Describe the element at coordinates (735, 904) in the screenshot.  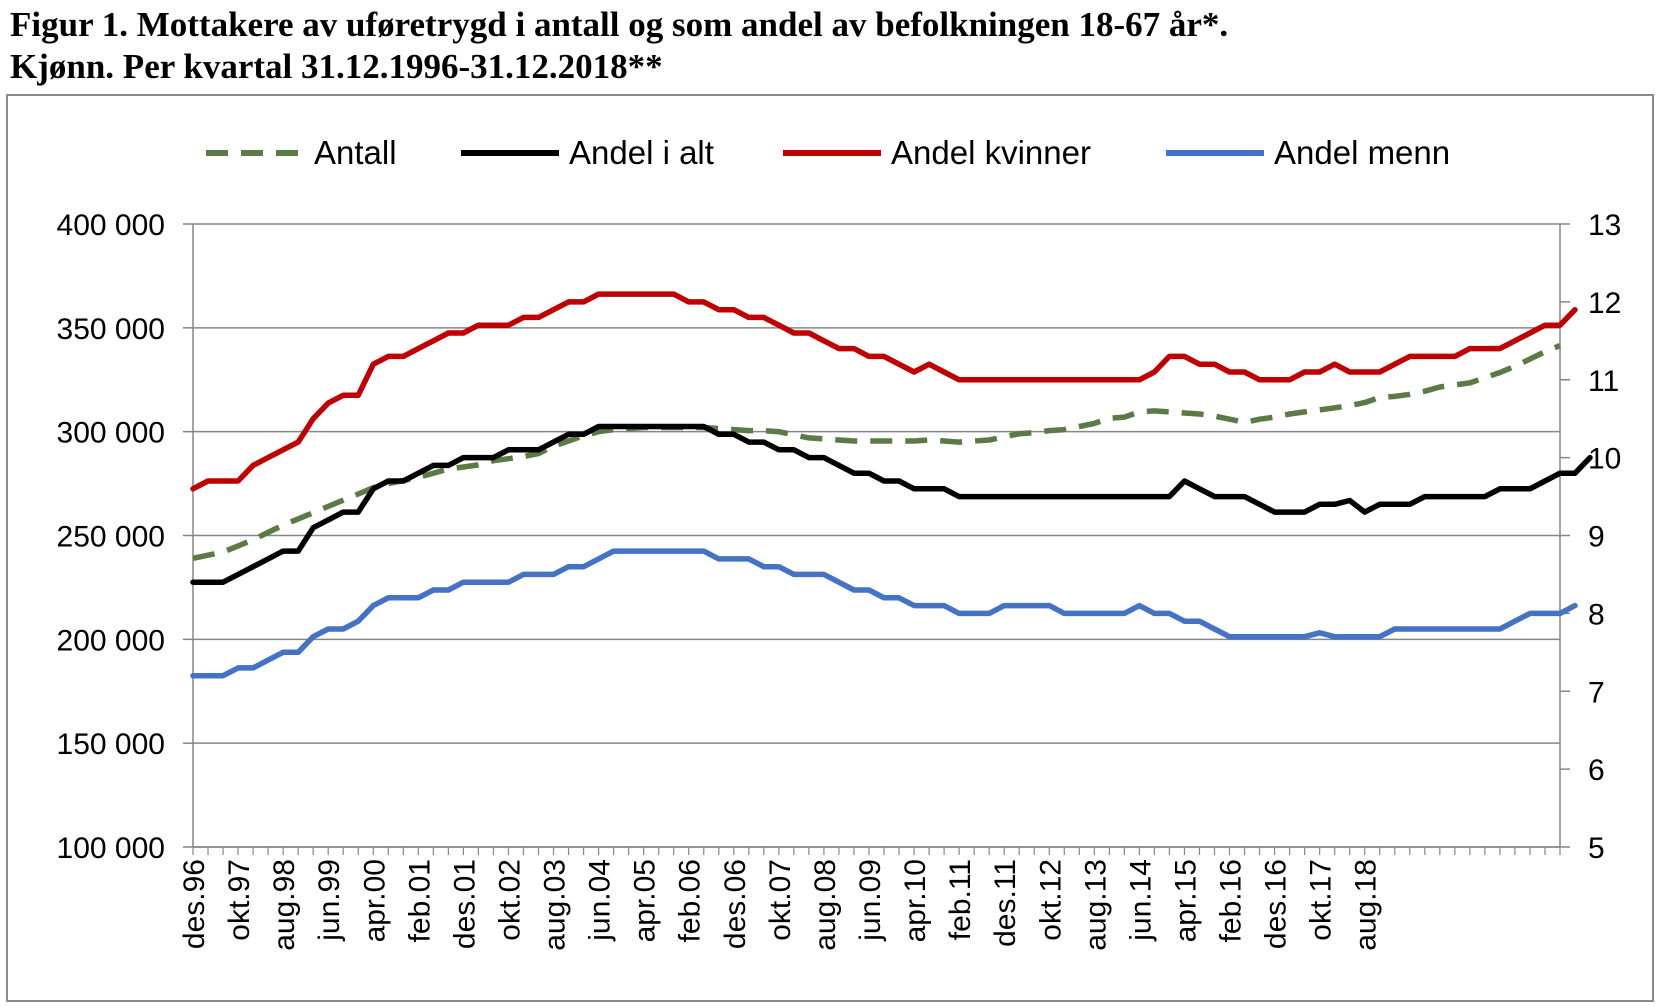
I see `x-tick-label: des.06` at that location.